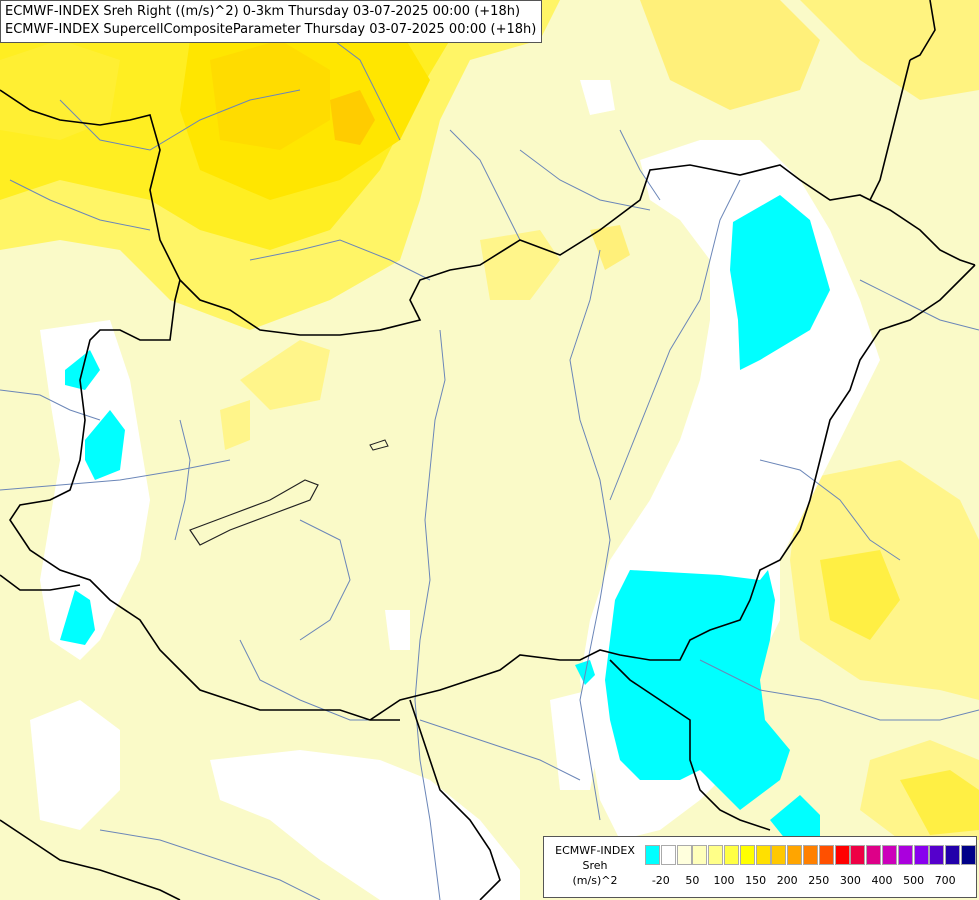 This screenshot has height=900, width=979. Describe the element at coordinates (756, 880) in the screenshot. I see `legend-tick-label: 150` at that location.